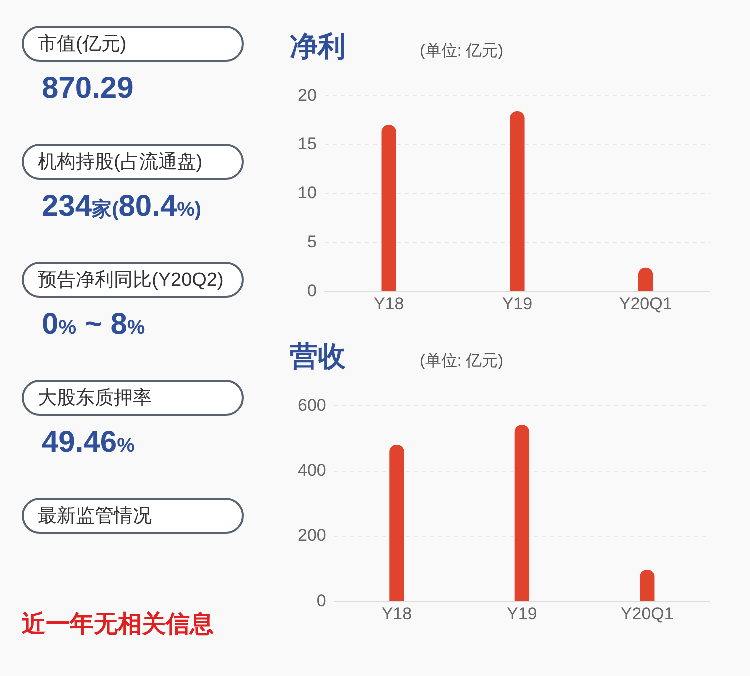 The image size is (750, 676). Describe the element at coordinates (307, 95) in the screenshot. I see `y-tick-label: 20` at that location.